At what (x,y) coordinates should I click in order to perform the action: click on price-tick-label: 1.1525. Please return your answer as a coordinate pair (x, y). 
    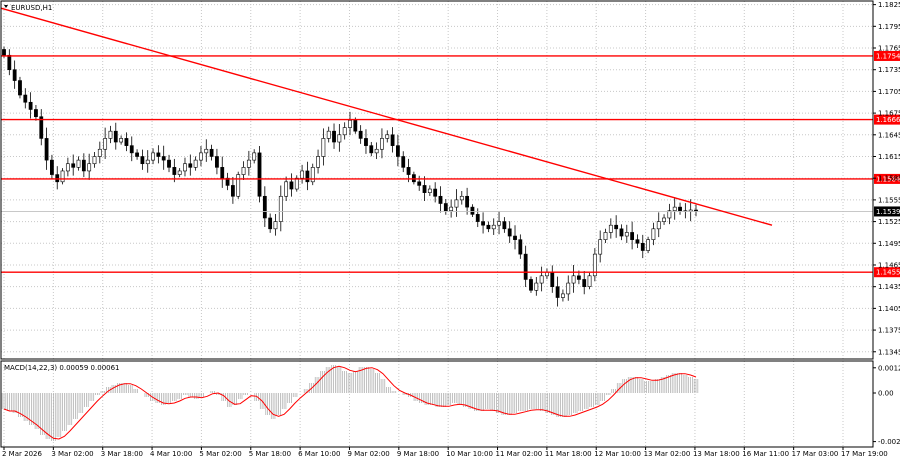
    Looking at the image, I should click on (889, 222).